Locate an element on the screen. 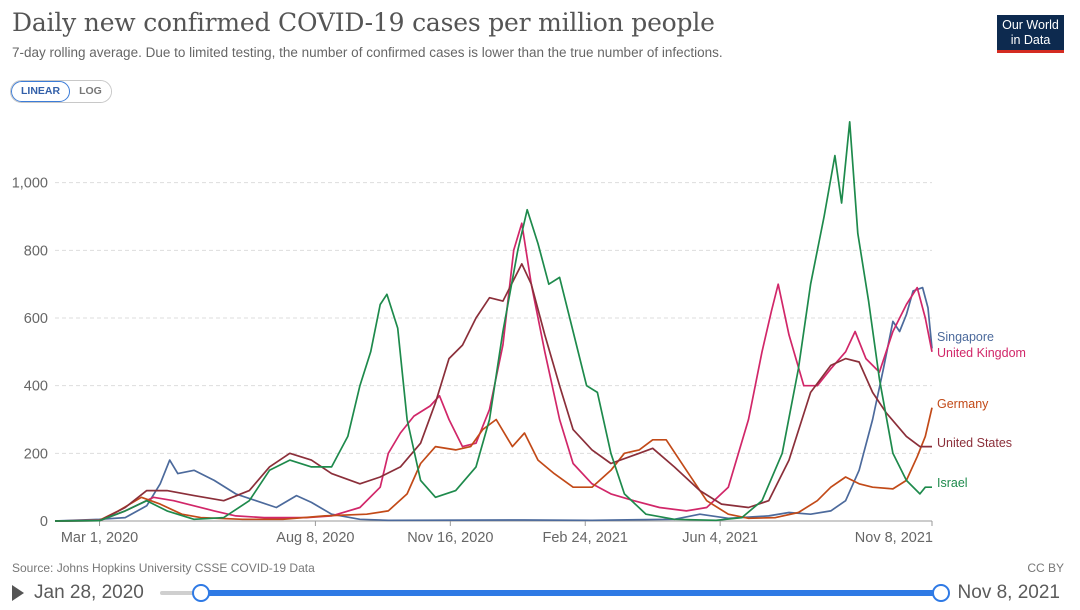 This screenshot has height=610, width=1080. x-tick-label: Jun 4, 2021 is located at coordinates (720, 538).